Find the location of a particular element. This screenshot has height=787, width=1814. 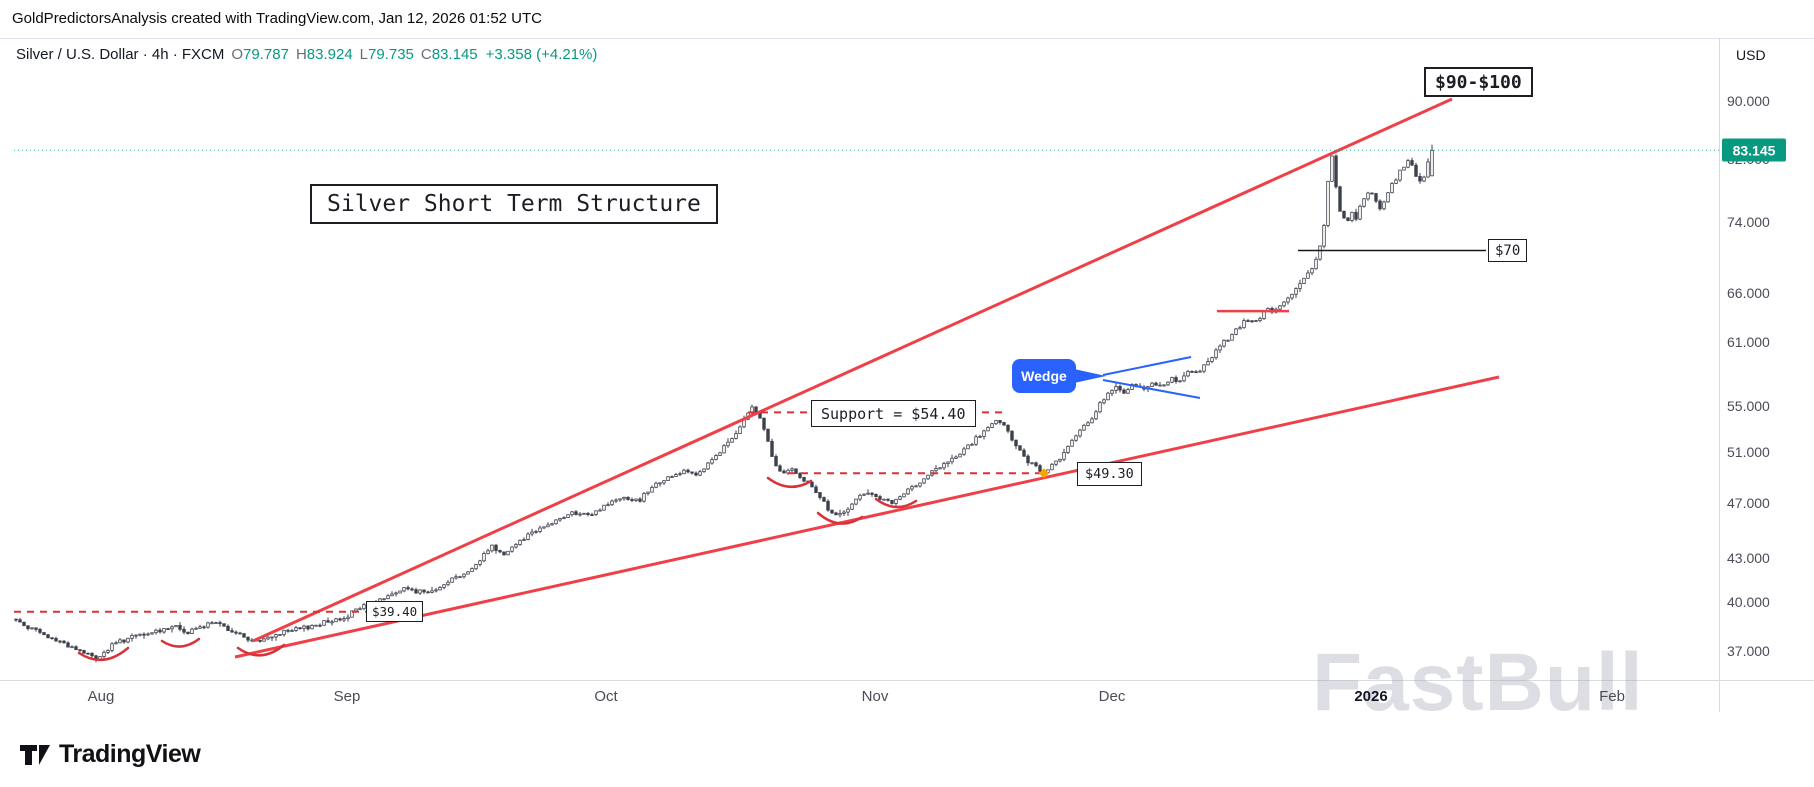

time-axis-label: Sep is located at coordinates (347, 696).